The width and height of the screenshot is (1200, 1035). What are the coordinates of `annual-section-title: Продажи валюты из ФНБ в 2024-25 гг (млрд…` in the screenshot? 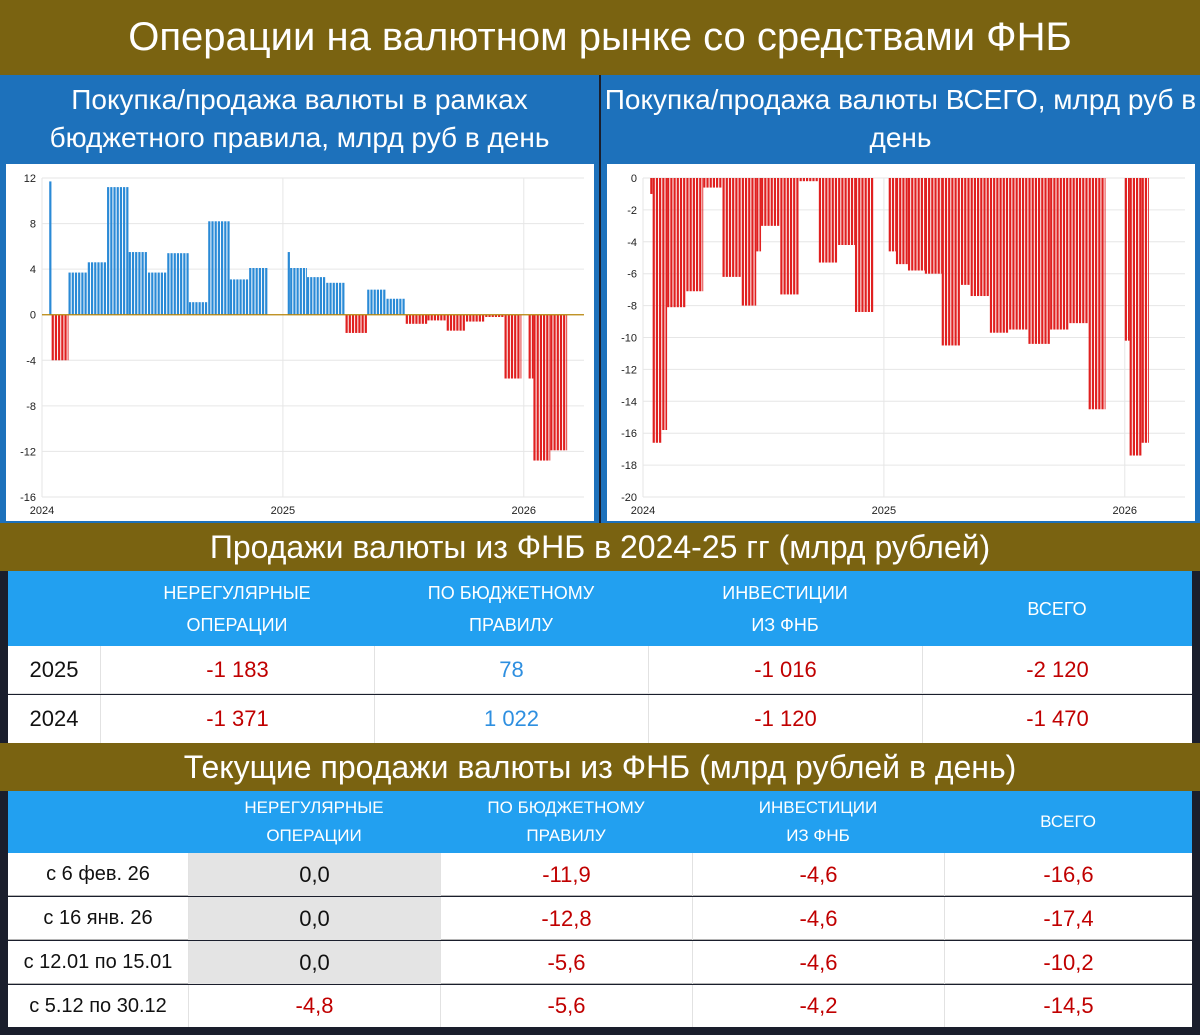 It's located at (600, 547).